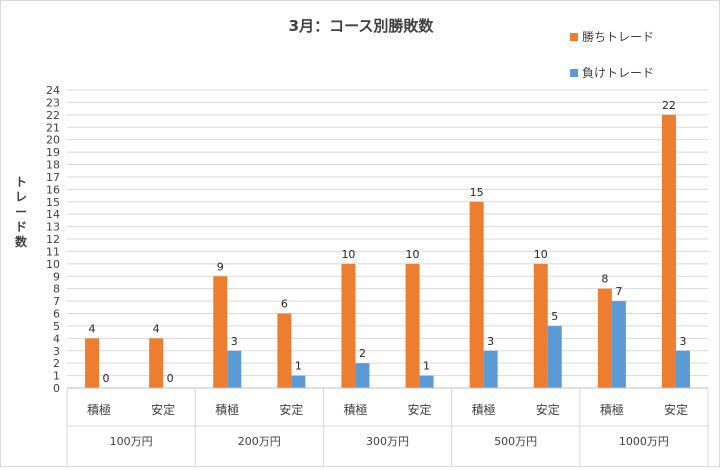  Describe the element at coordinates (53, 214) in the screenshot. I see `y-tick-label: 14` at that location.